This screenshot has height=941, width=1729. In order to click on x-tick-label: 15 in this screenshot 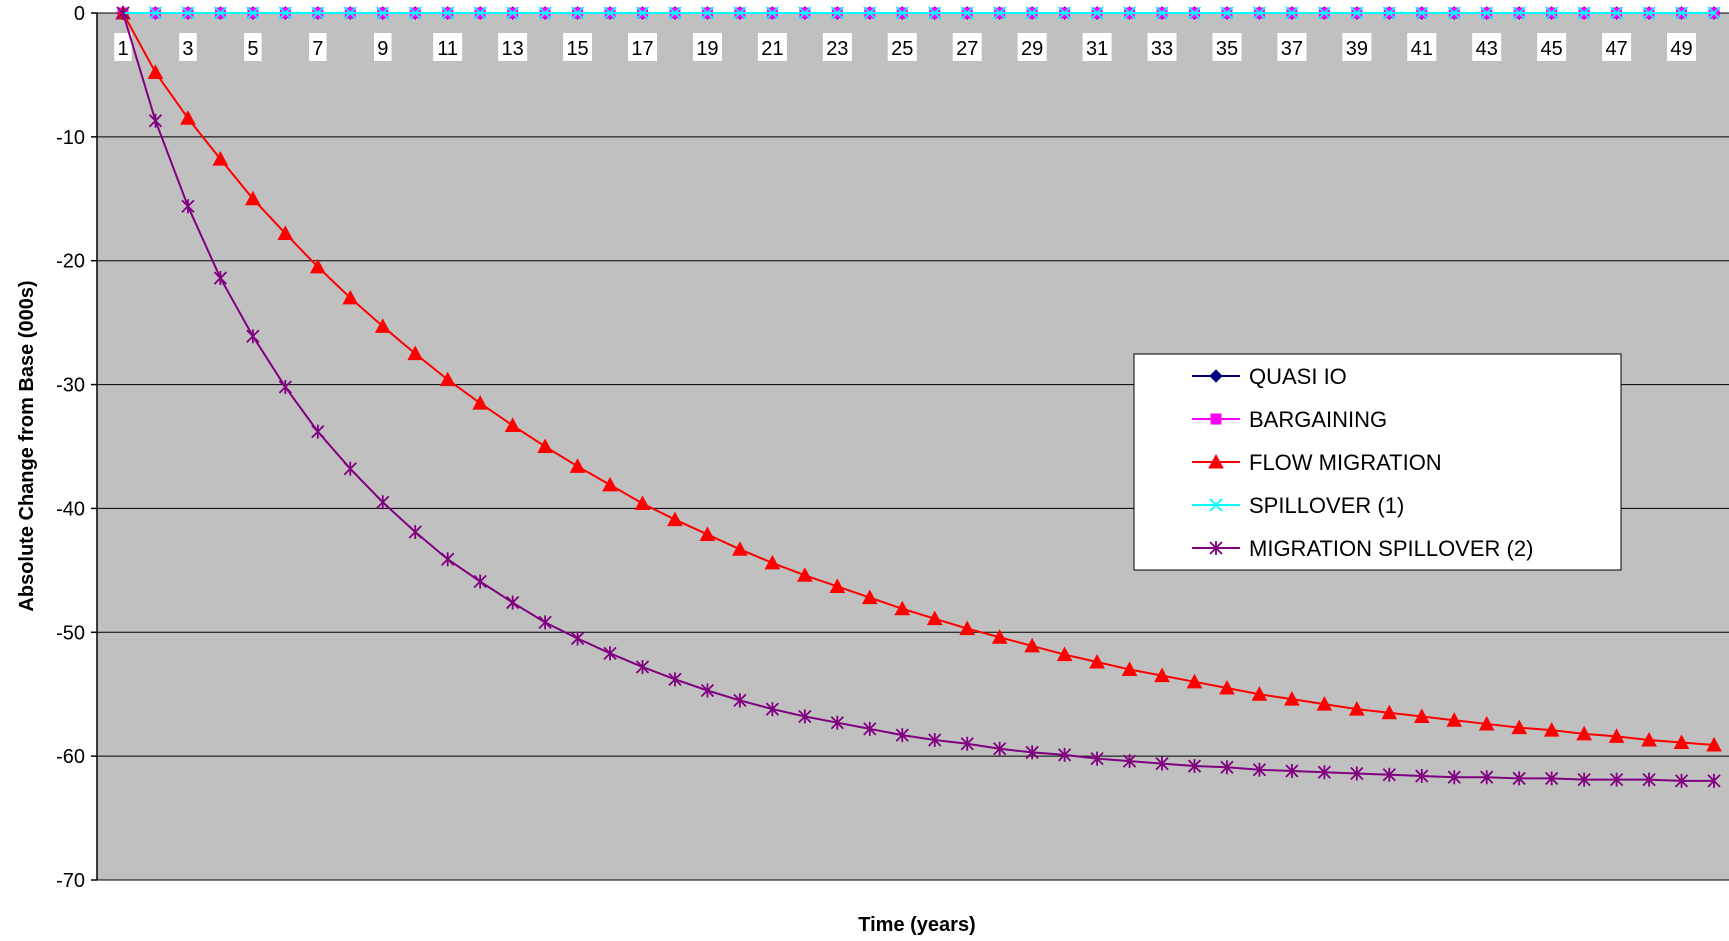, I will do `click(577, 49)`.